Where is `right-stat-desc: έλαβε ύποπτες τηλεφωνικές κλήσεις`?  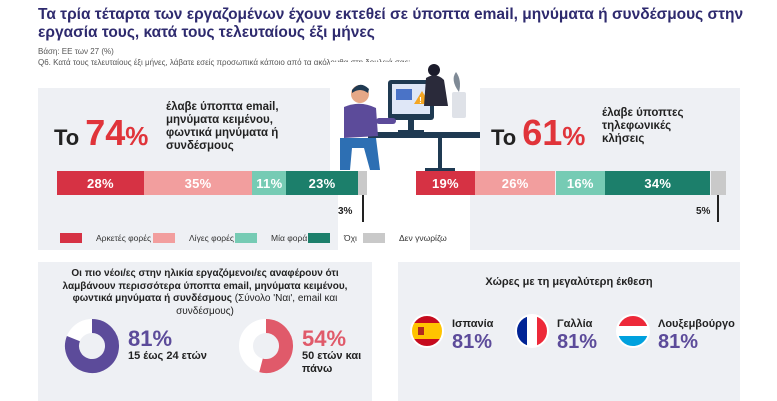
right-stat-desc: έλαβε ύποπτες τηλεφωνικές κλήσεις is located at coordinates (643, 126).